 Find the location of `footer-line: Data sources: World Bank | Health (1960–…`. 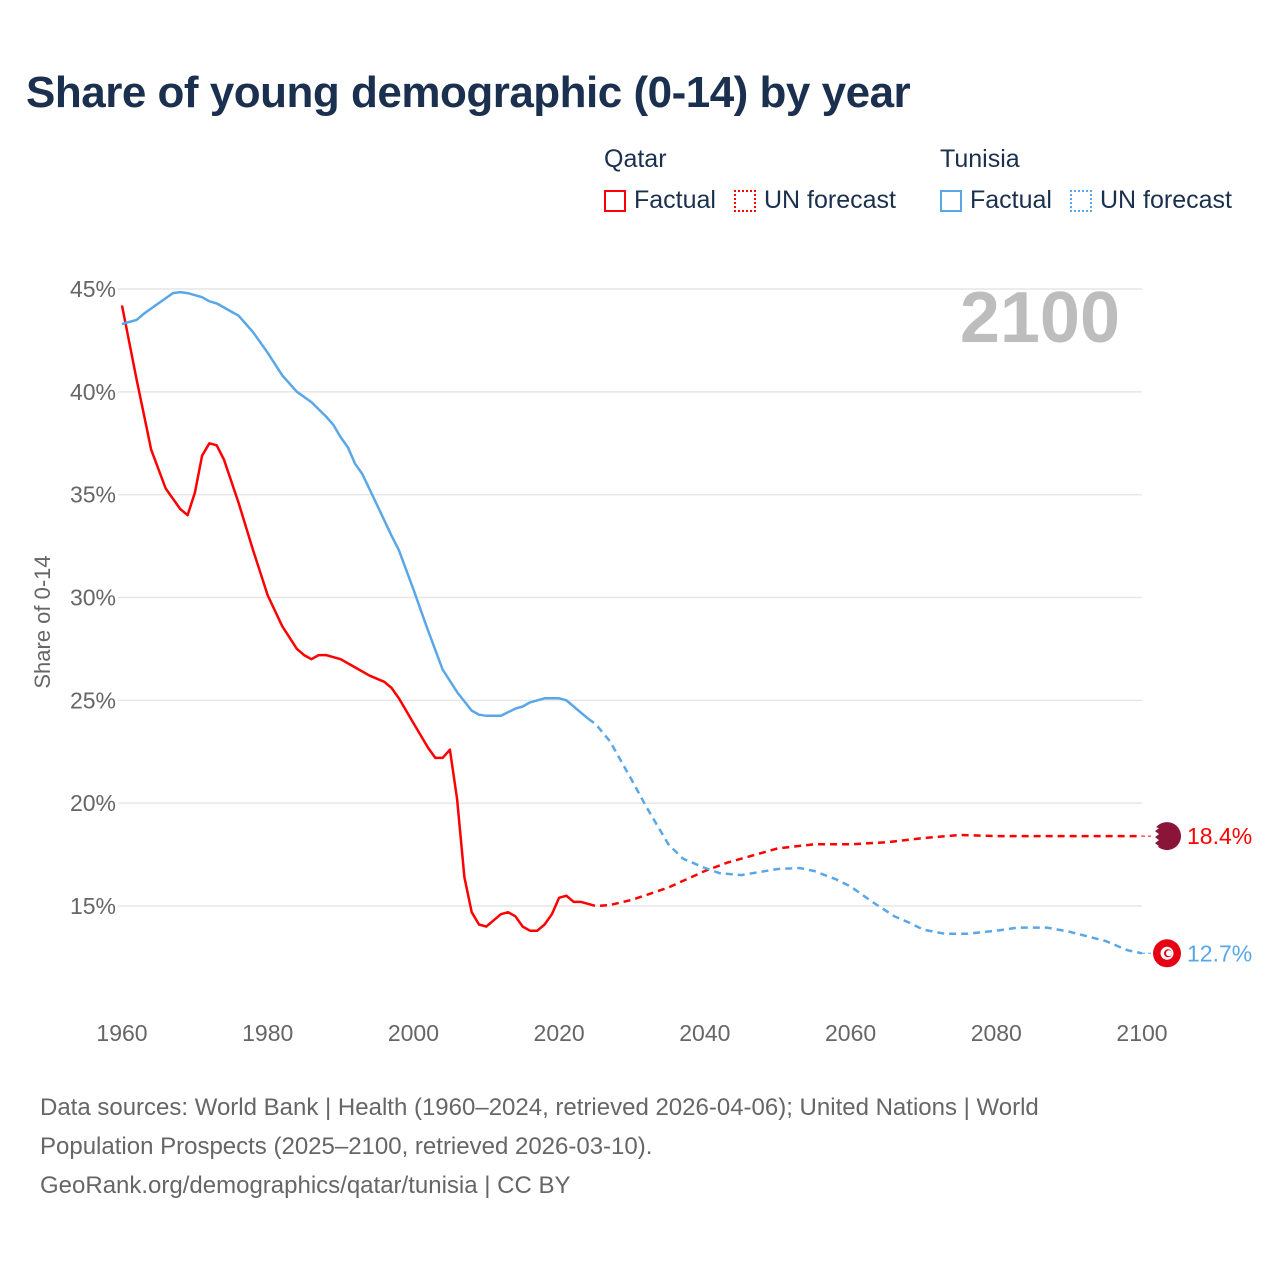

footer-line: Data sources: World Bank | Health (1960–… is located at coordinates (539, 1107).